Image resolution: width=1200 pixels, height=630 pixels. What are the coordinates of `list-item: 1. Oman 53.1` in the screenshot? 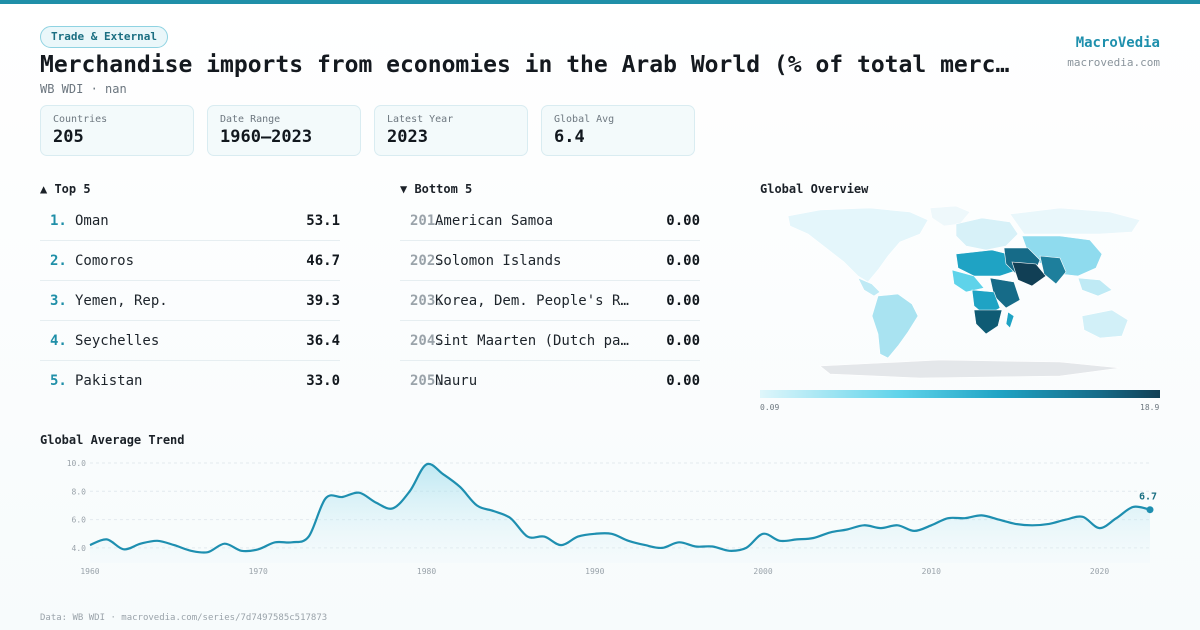 It's located at (190, 221).